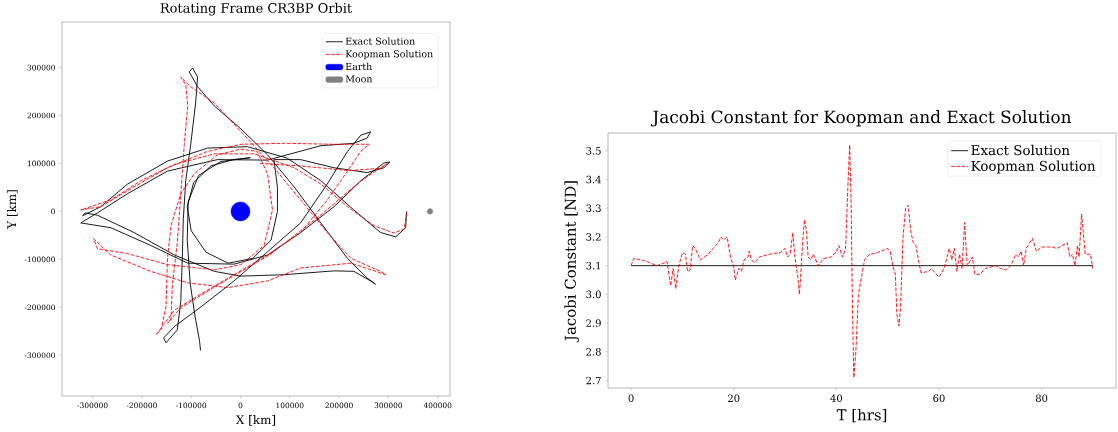  What do you see at coordinates (836, 398) in the screenshot?
I see `x-tick-label: 40` at bounding box center [836, 398].